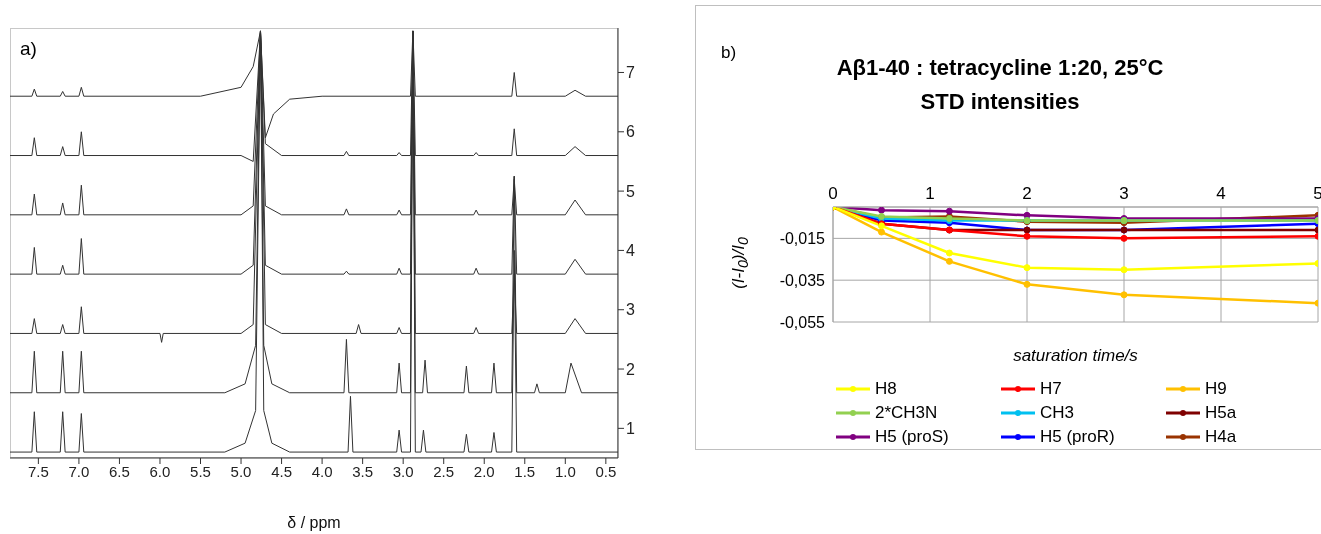  What do you see at coordinates (1221, 193) in the screenshot?
I see `x-tick-label: 4` at bounding box center [1221, 193].